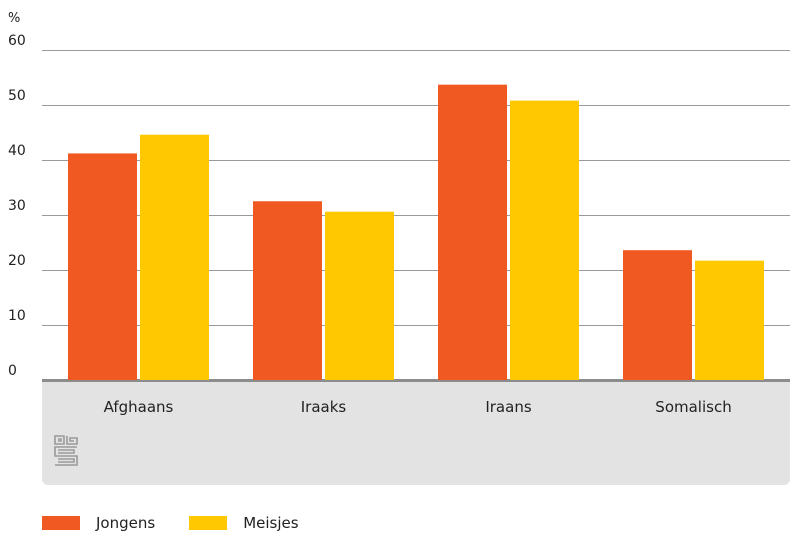 This screenshot has height=534, width=790. I want to click on y-tick-label: 0, so click(12, 371).